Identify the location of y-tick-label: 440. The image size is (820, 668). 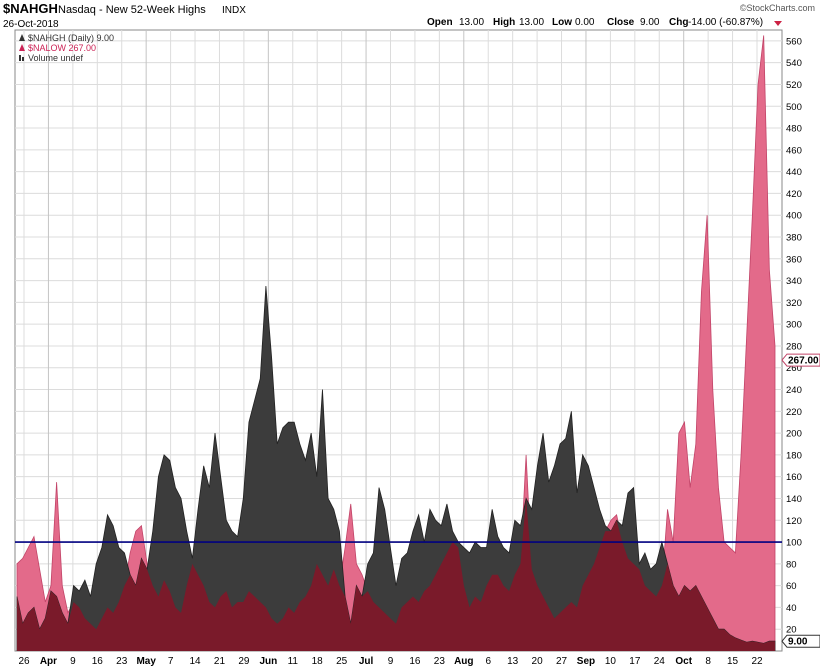
(794, 172).